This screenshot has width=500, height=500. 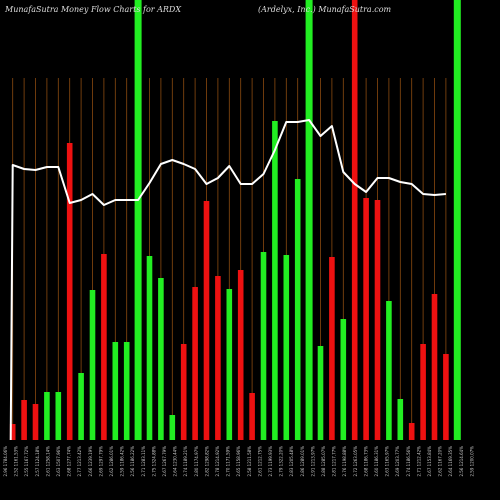 What do you see at coordinates (26, 461) in the screenshot?
I see `x-tick-label: 2.55 1167.72%` at bounding box center [26, 461].